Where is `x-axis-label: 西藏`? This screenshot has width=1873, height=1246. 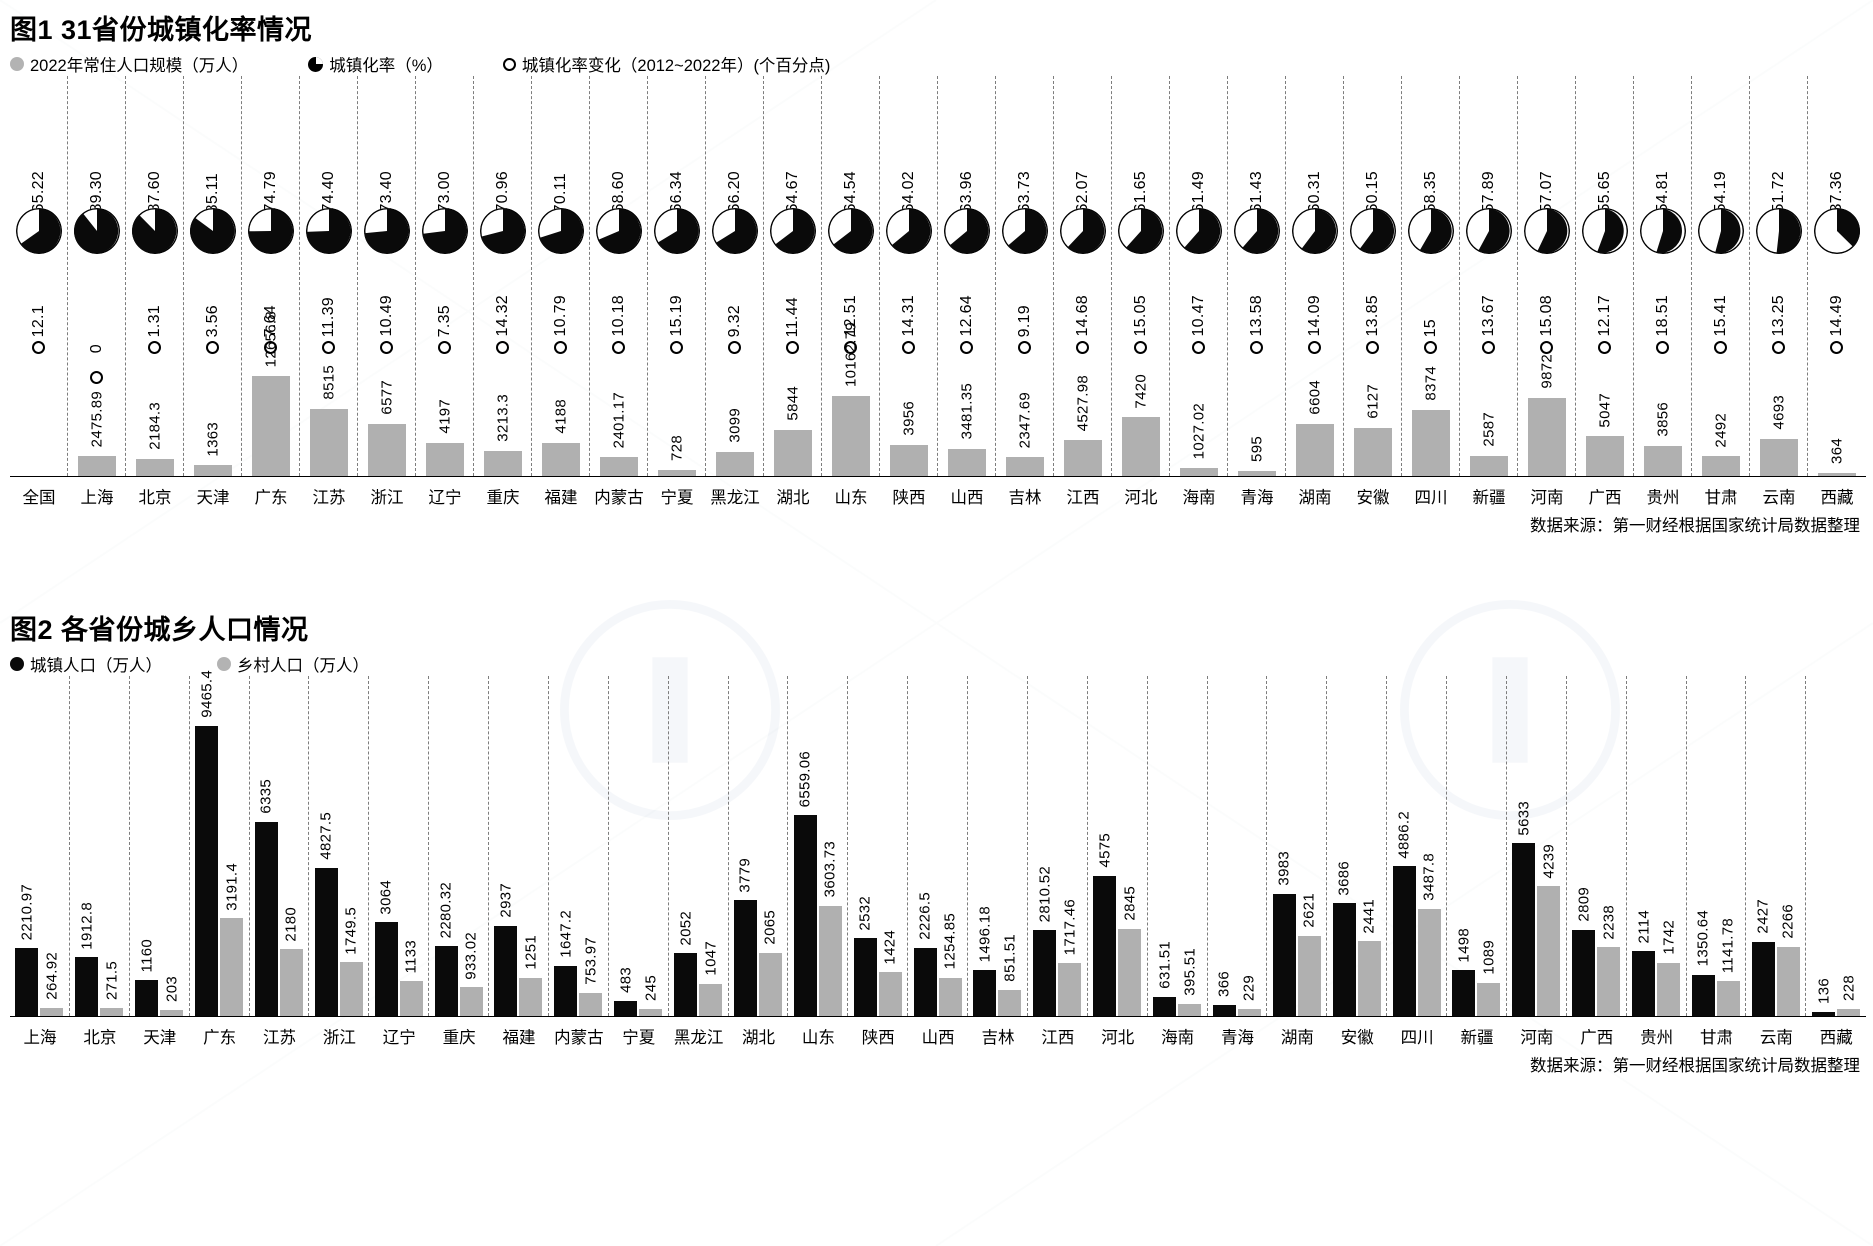
x-axis-label: 西藏 is located at coordinates (1837, 498).